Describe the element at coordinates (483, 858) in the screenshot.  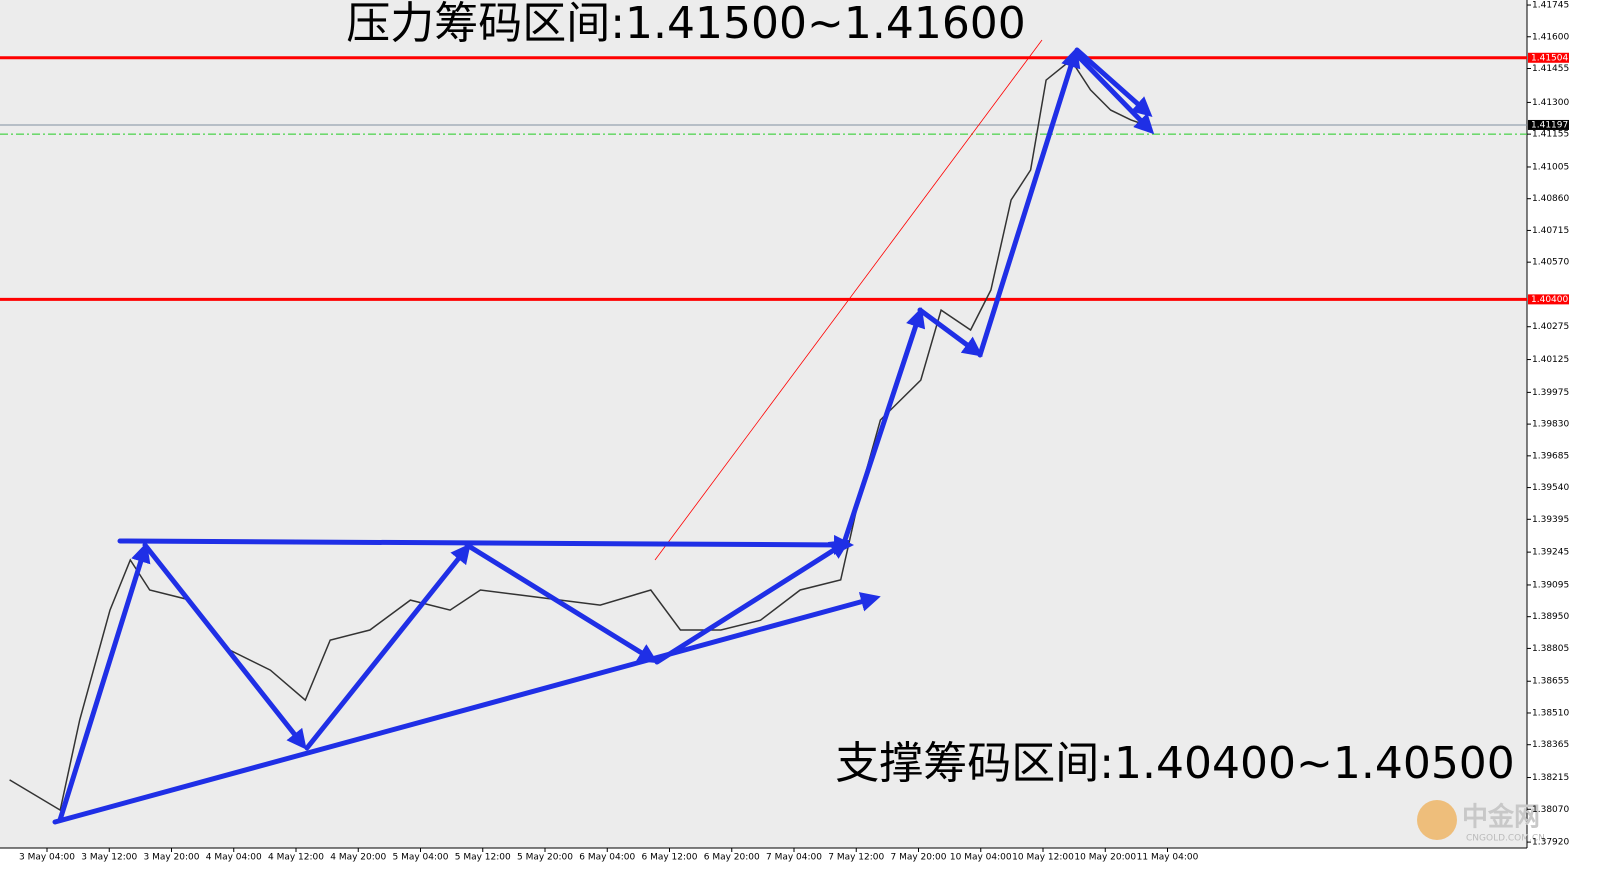
I see `x-tick-label: 5 May 12:00` at that location.